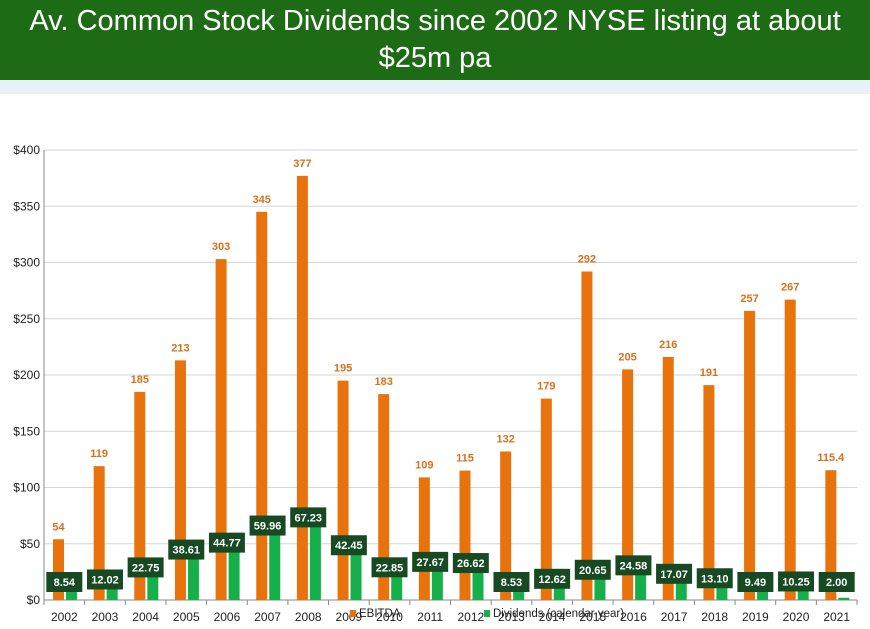 Image resolution: width=870 pixels, height=629 pixels. What do you see at coordinates (380, 614) in the screenshot?
I see `legend-label-ebitda: EBITDA` at bounding box center [380, 614].